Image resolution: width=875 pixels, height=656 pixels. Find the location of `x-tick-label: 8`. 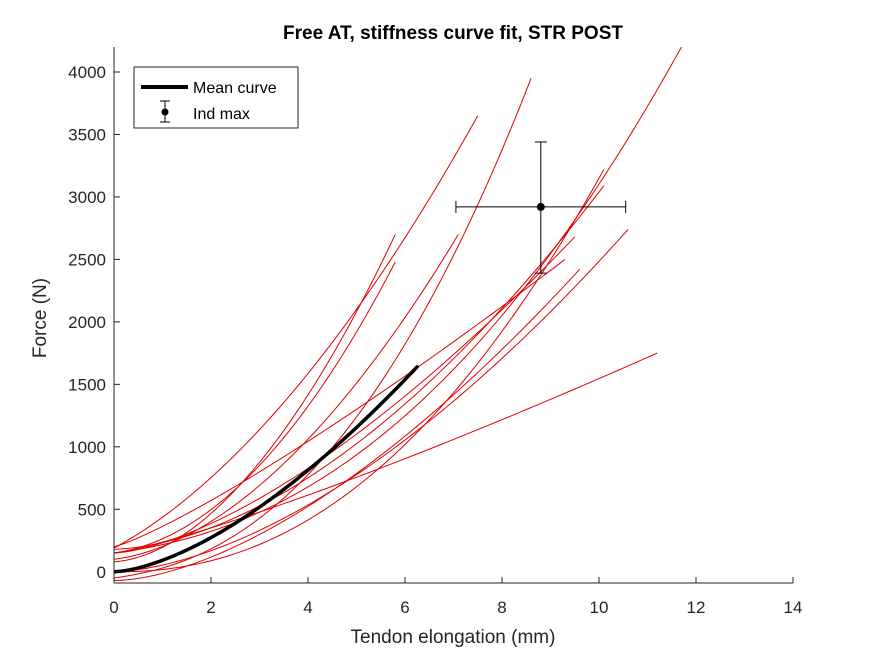

x-tick-label: 8 is located at coordinates (501, 607).